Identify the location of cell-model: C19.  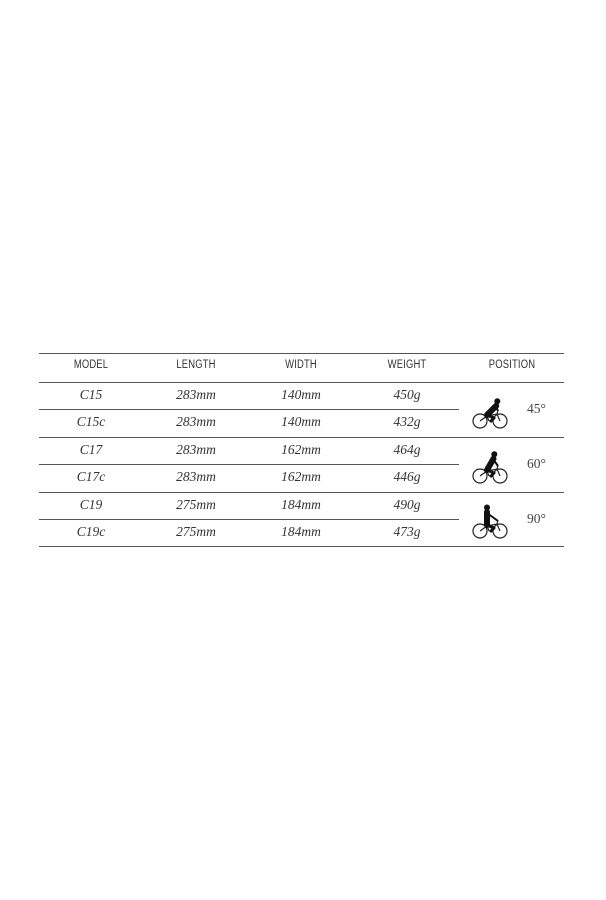
(91, 504).